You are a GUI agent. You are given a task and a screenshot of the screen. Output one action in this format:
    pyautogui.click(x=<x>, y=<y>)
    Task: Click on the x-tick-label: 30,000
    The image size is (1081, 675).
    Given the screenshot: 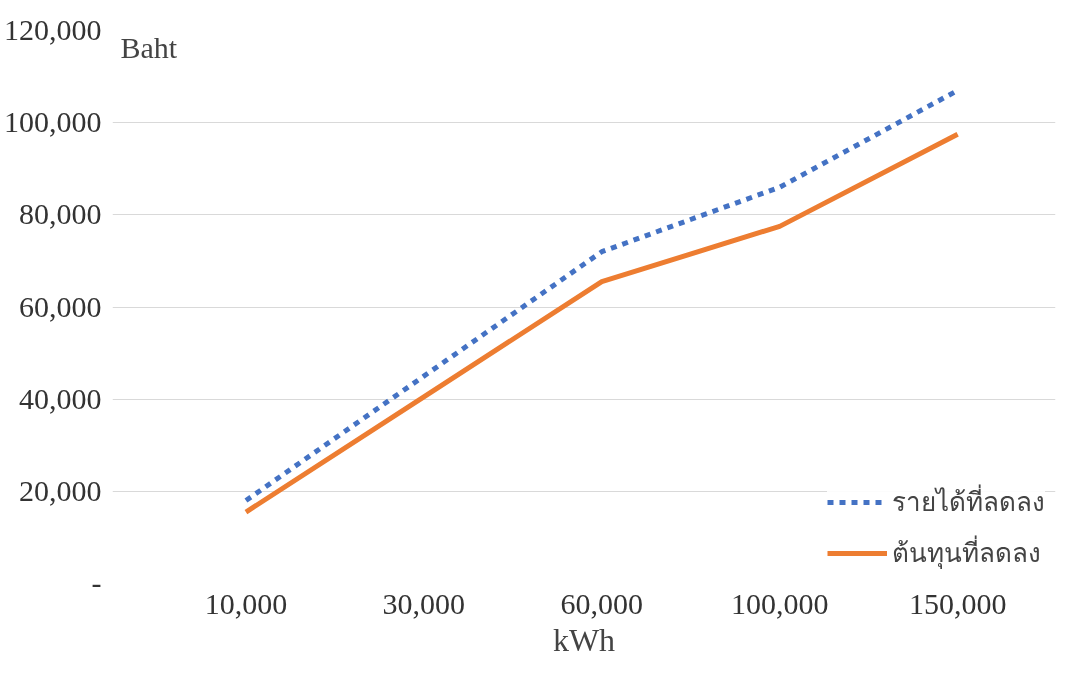 What is the action you would take?
    pyautogui.click(x=424, y=603)
    